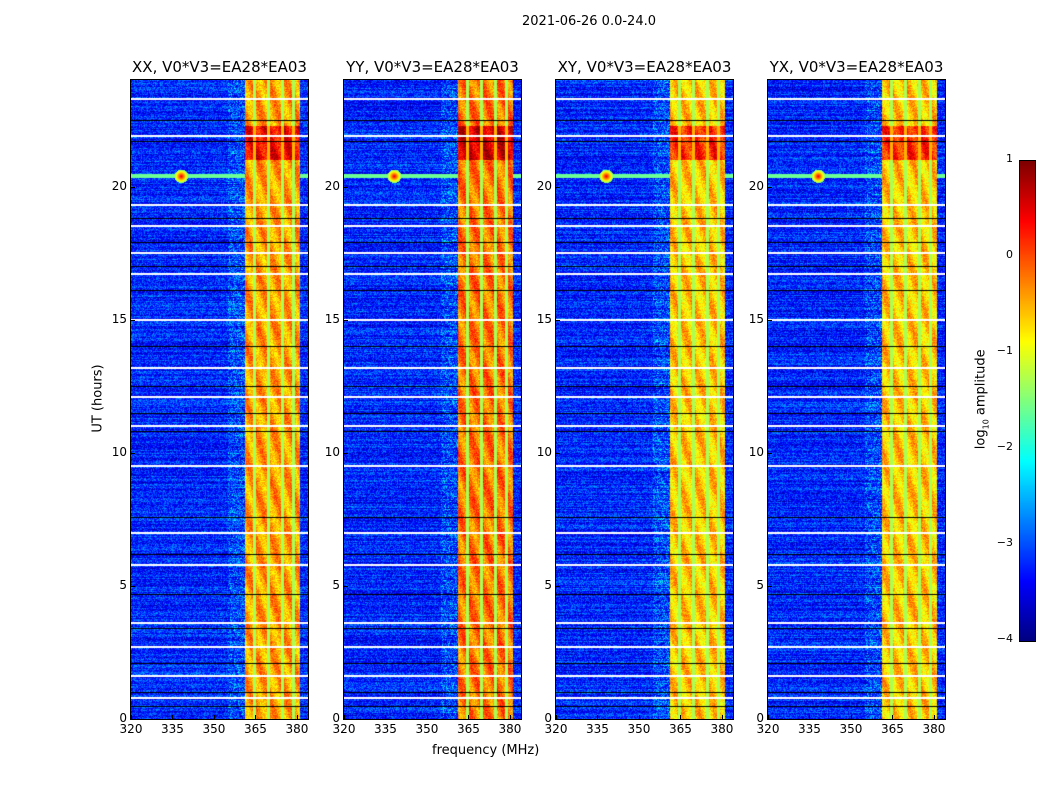 The height and width of the screenshot is (800, 1050). I want to click on colorbar-gradient, so click(1027, 401).